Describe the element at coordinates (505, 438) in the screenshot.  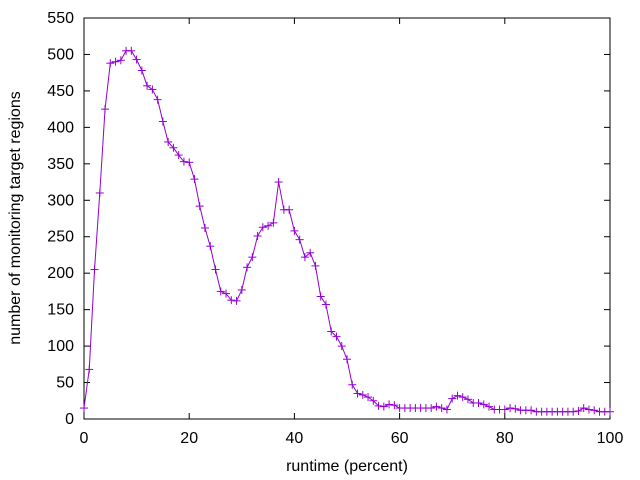
I see `x-tick-label: 80` at that location.